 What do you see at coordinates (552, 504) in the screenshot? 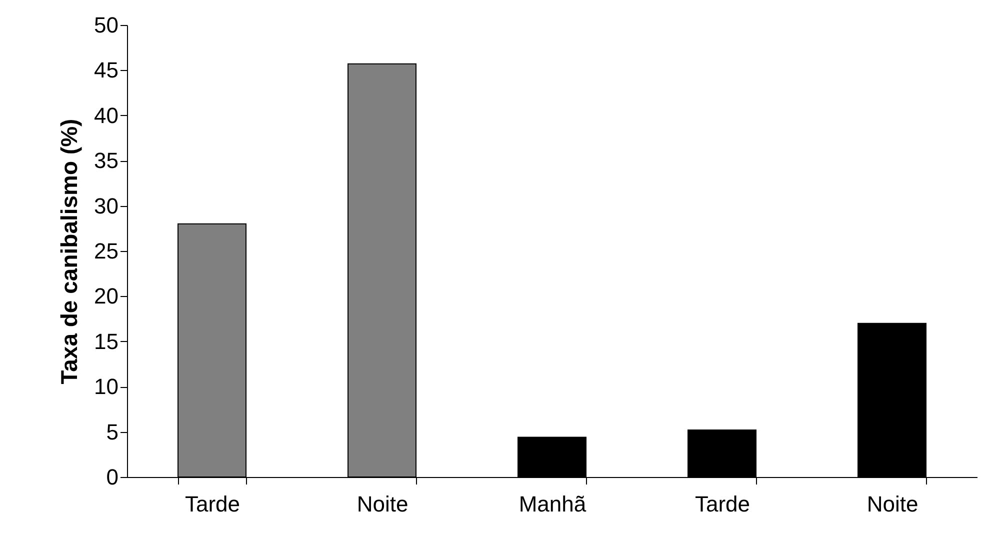
I see `x-tick-label: Manhã` at bounding box center [552, 504].